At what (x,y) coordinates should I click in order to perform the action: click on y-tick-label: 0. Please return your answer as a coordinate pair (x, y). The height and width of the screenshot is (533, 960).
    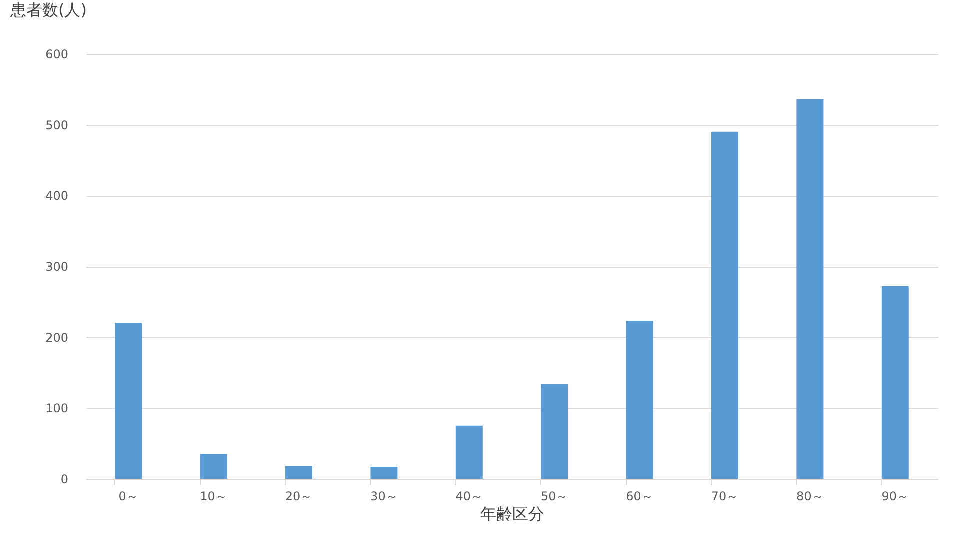
    Looking at the image, I should click on (64, 479).